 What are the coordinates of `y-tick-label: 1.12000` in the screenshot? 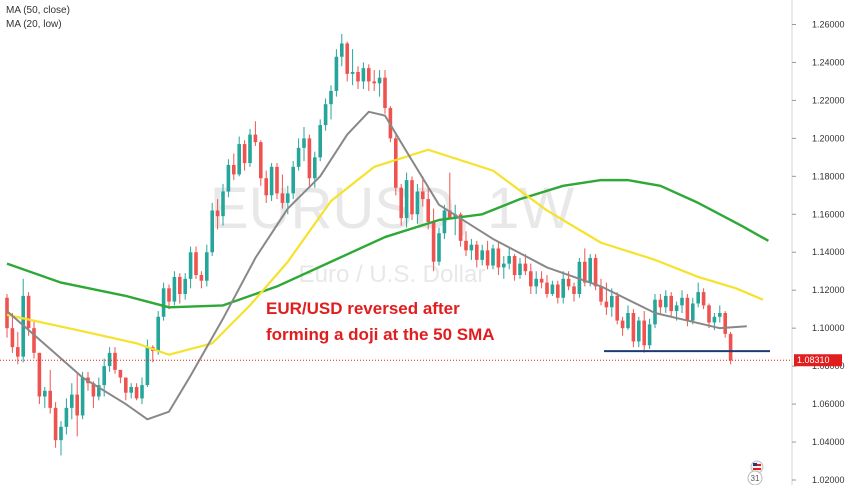 It's located at (828, 290).